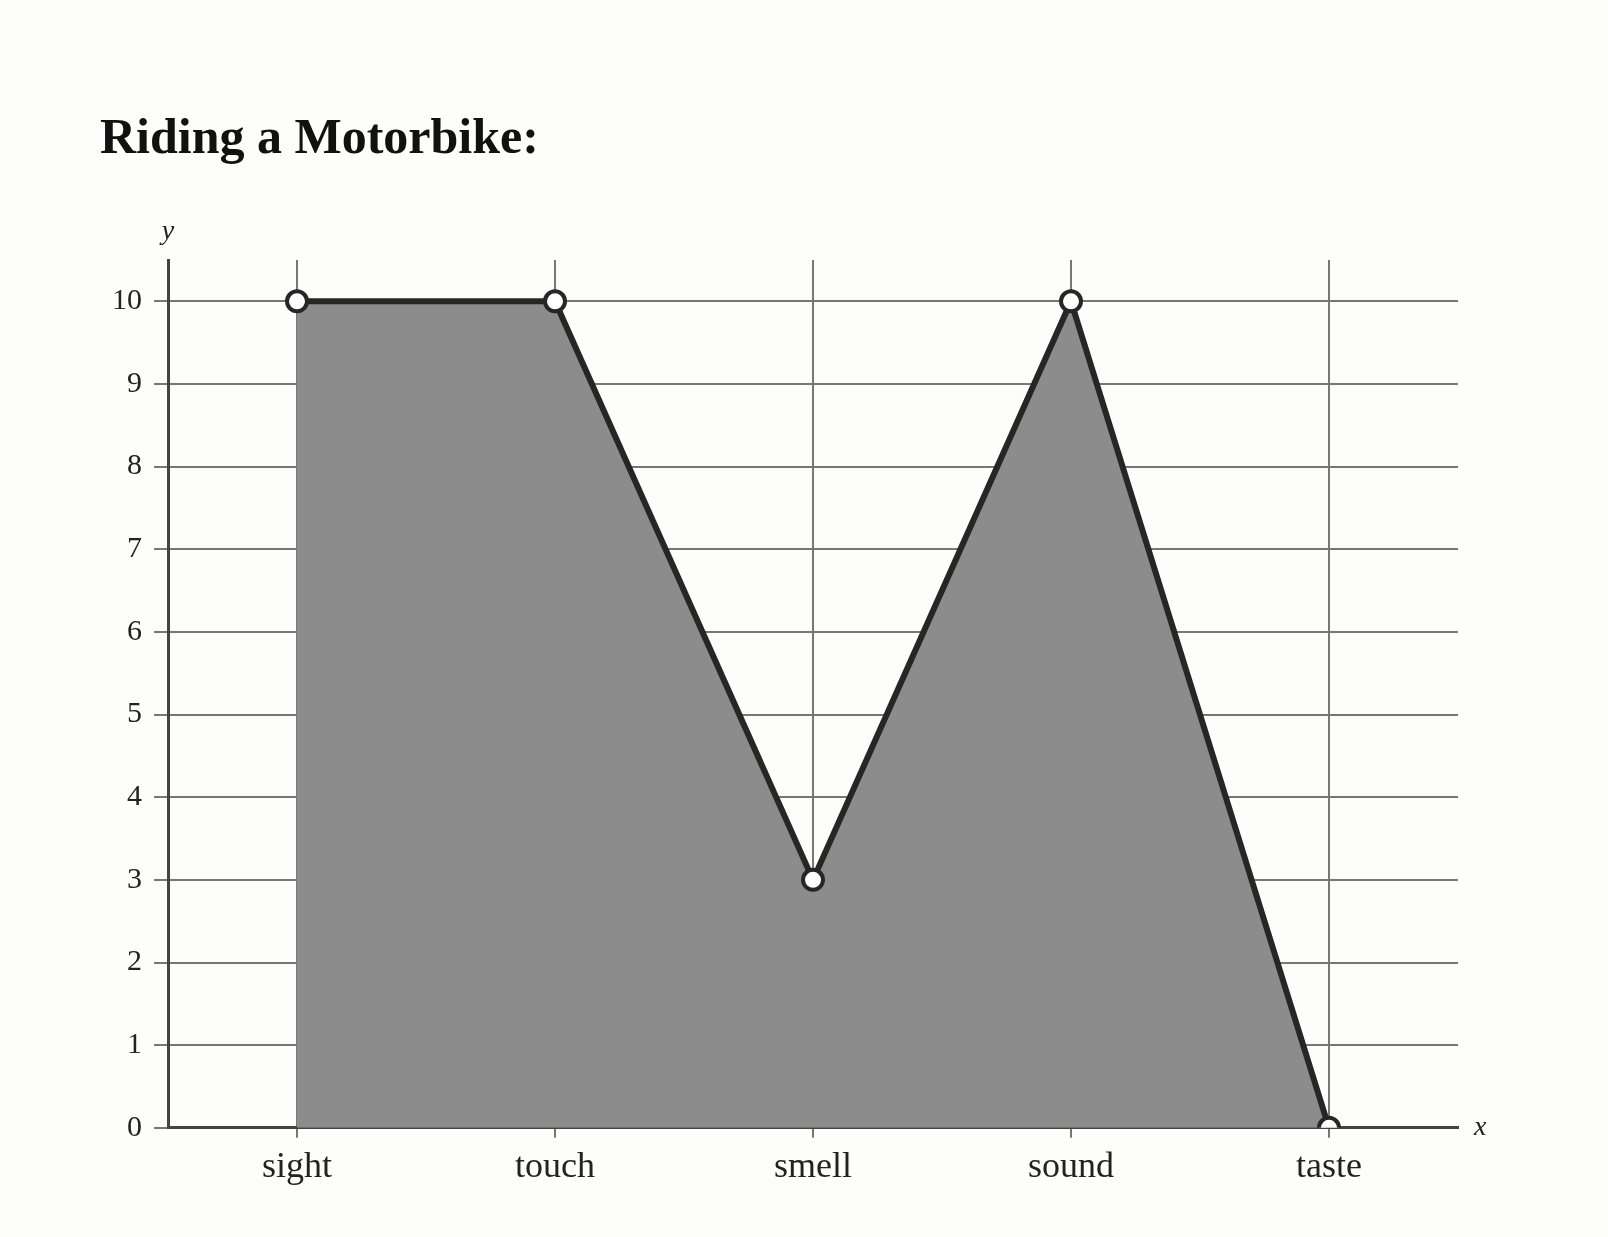 The height and width of the screenshot is (1237, 1608). What do you see at coordinates (127, 299) in the screenshot?
I see `y-tick-label: 10` at bounding box center [127, 299].